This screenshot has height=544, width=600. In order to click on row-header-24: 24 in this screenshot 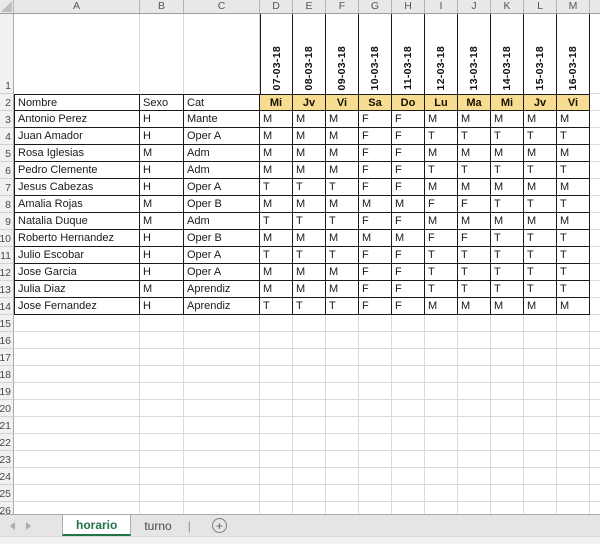, I will do `click(7, 476)`.